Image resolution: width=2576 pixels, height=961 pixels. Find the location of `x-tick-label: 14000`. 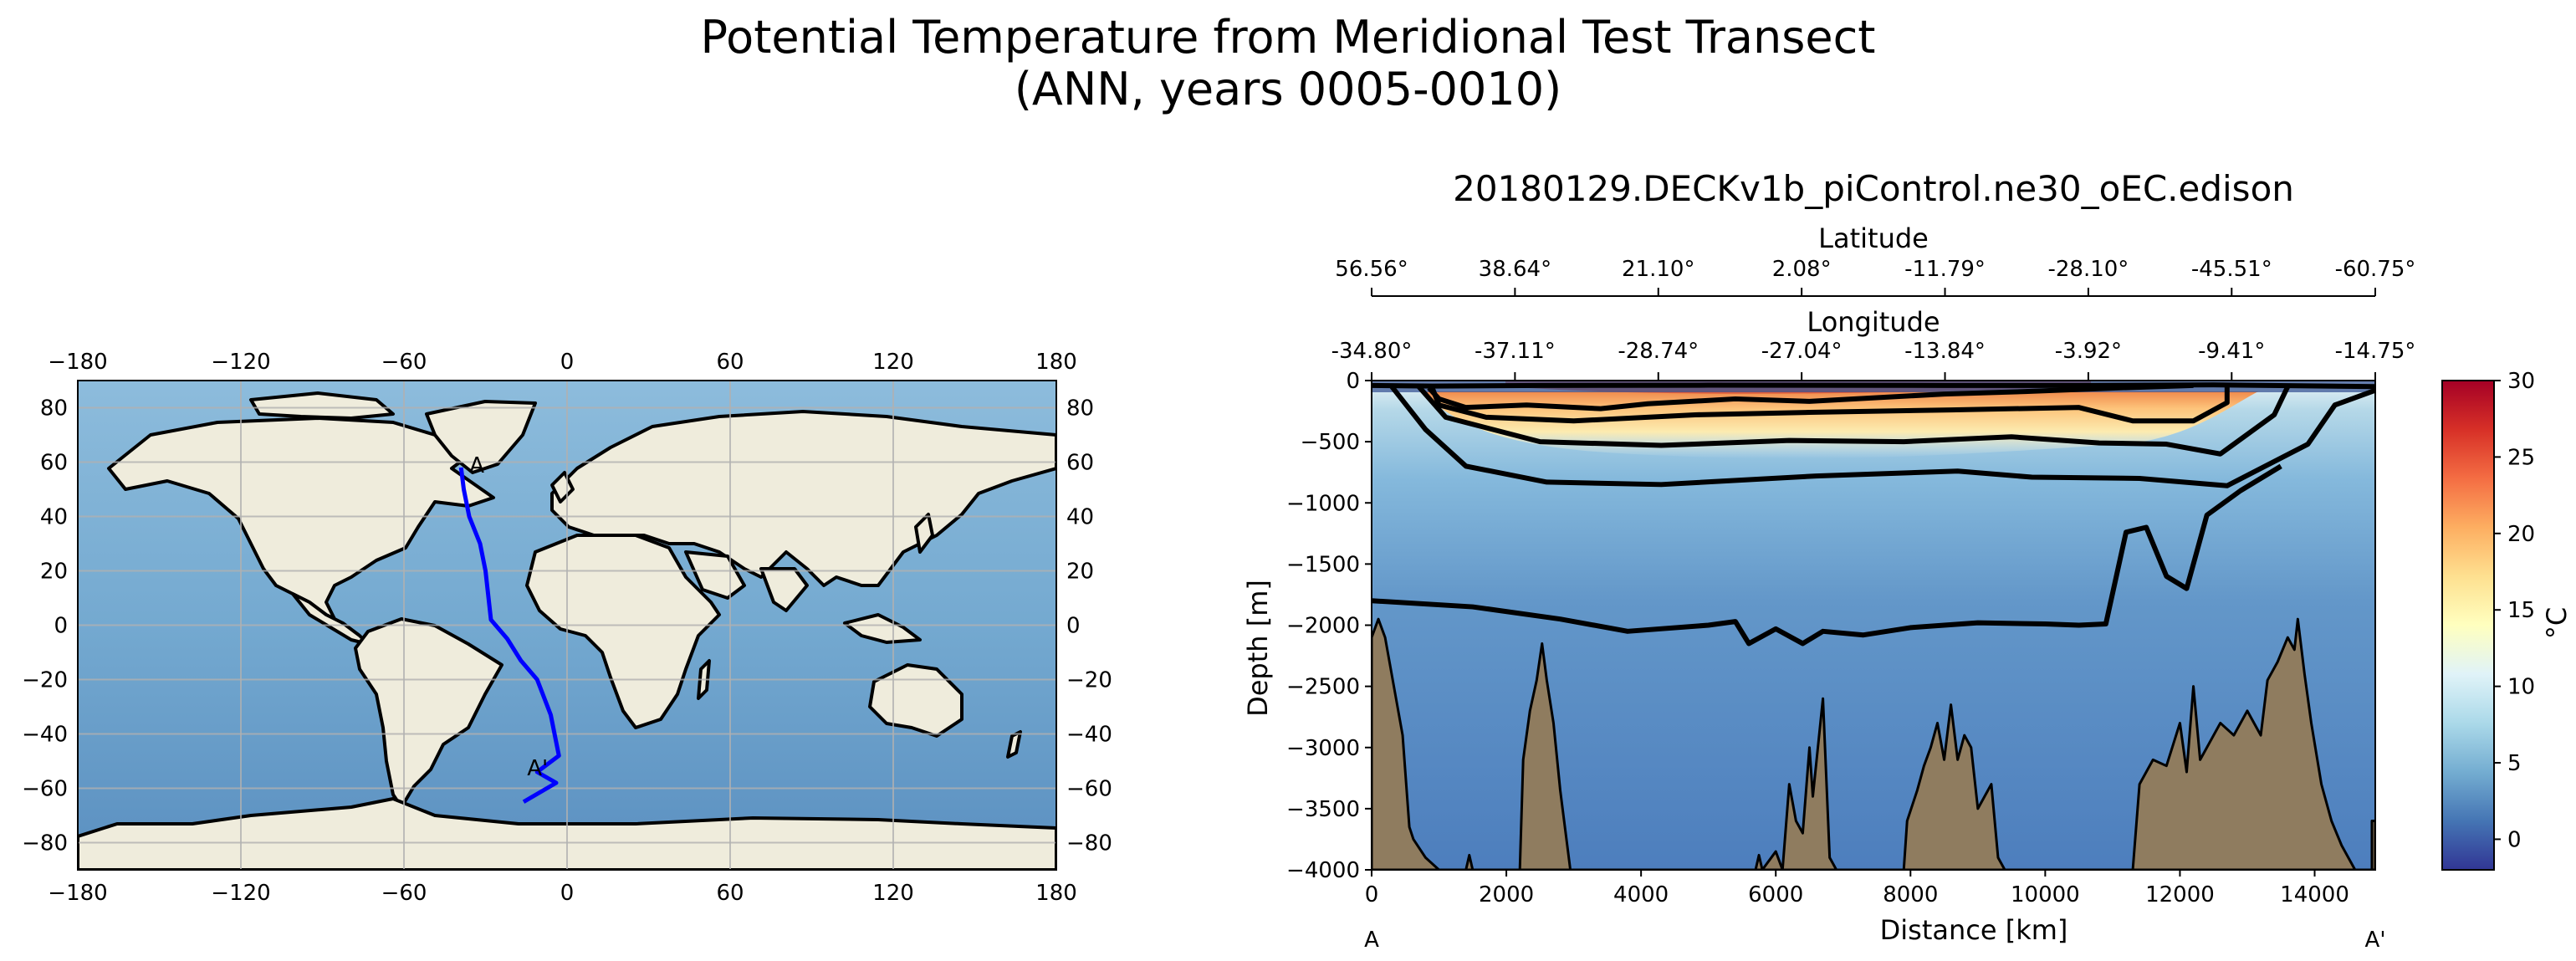

x-tick-label: 14000 is located at coordinates (2314, 894).